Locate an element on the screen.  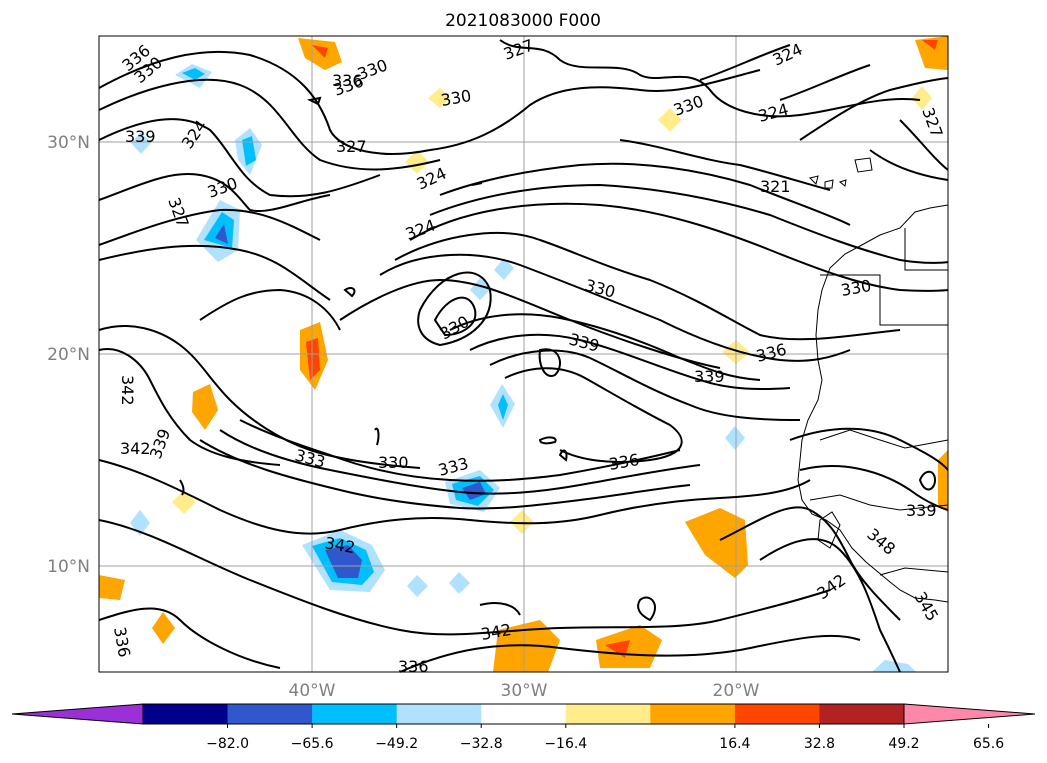
contour-label: 327 is located at coordinates (351, 146).